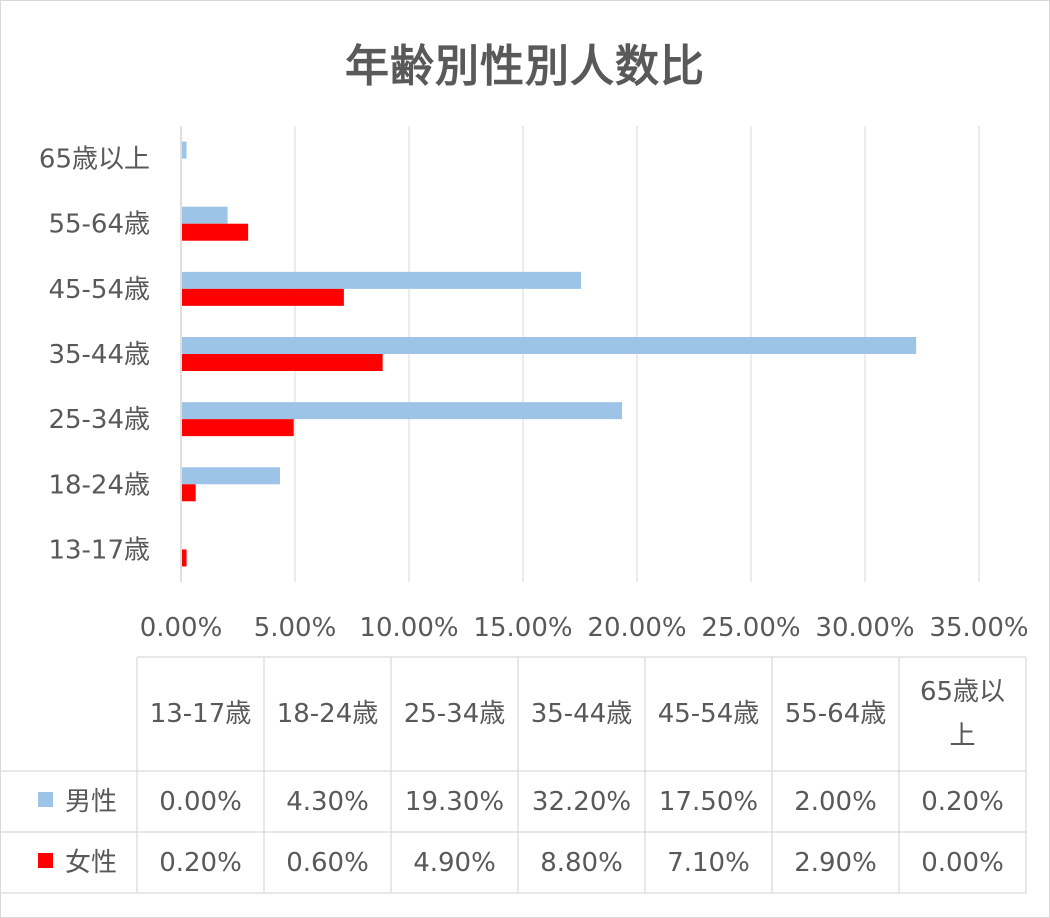  What do you see at coordinates (295, 628) in the screenshot?
I see `x-tick-label: 5.00%` at bounding box center [295, 628].